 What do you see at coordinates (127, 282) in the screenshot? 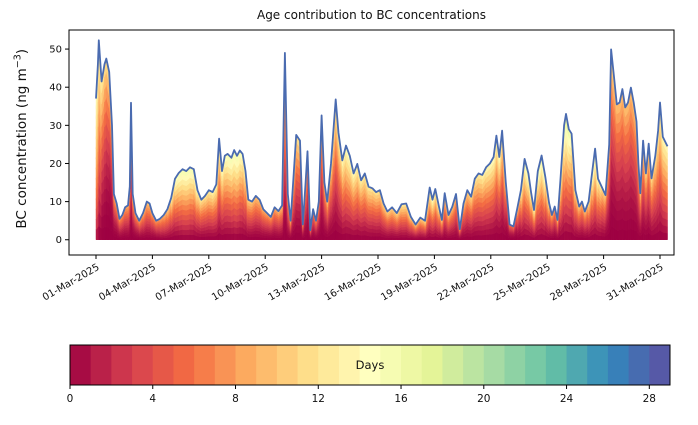
I see `x-tick-label: 04-Mar-2025` at bounding box center [127, 282].